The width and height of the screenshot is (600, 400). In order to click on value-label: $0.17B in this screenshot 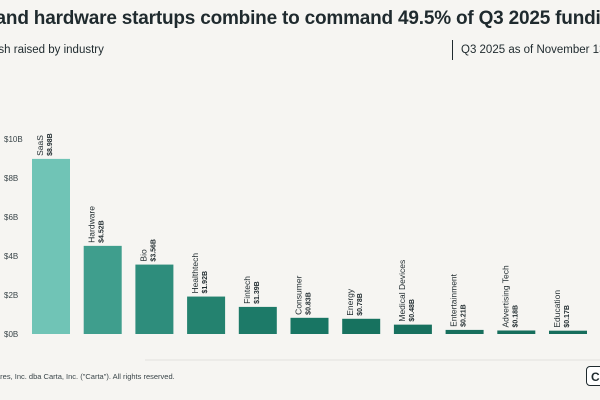, I will do `click(567, 316)`.